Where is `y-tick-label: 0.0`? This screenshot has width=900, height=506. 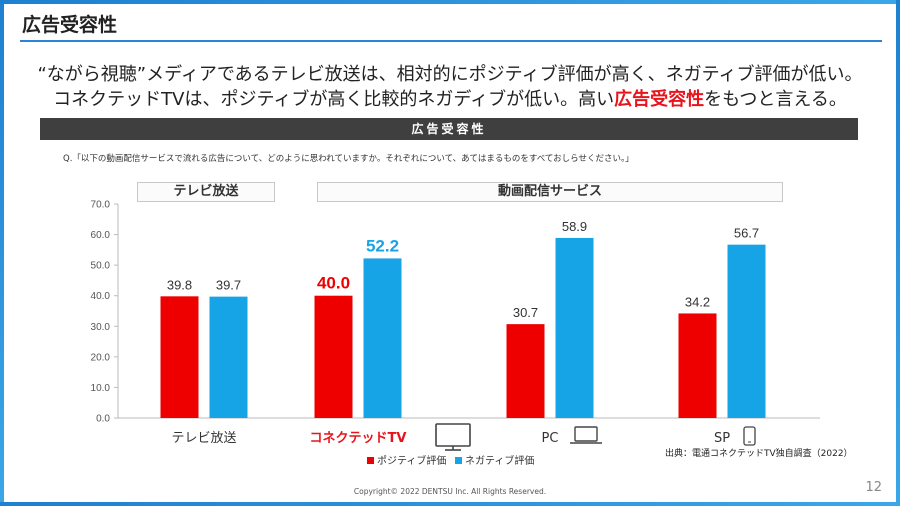
y-tick-label: 0.0 is located at coordinates (103, 419).